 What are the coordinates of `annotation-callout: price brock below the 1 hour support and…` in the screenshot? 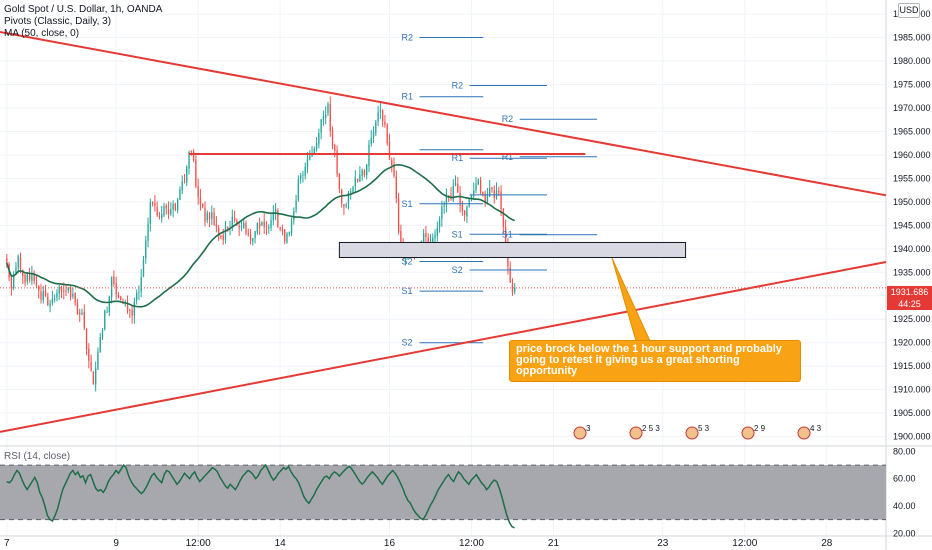 It's located at (655, 361).